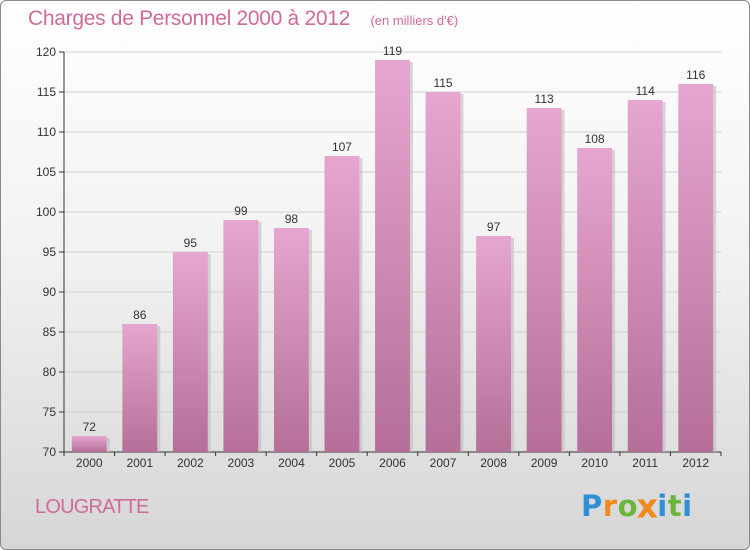  What do you see at coordinates (50, 332) in the screenshot?
I see `y-tick-label: 85` at bounding box center [50, 332].